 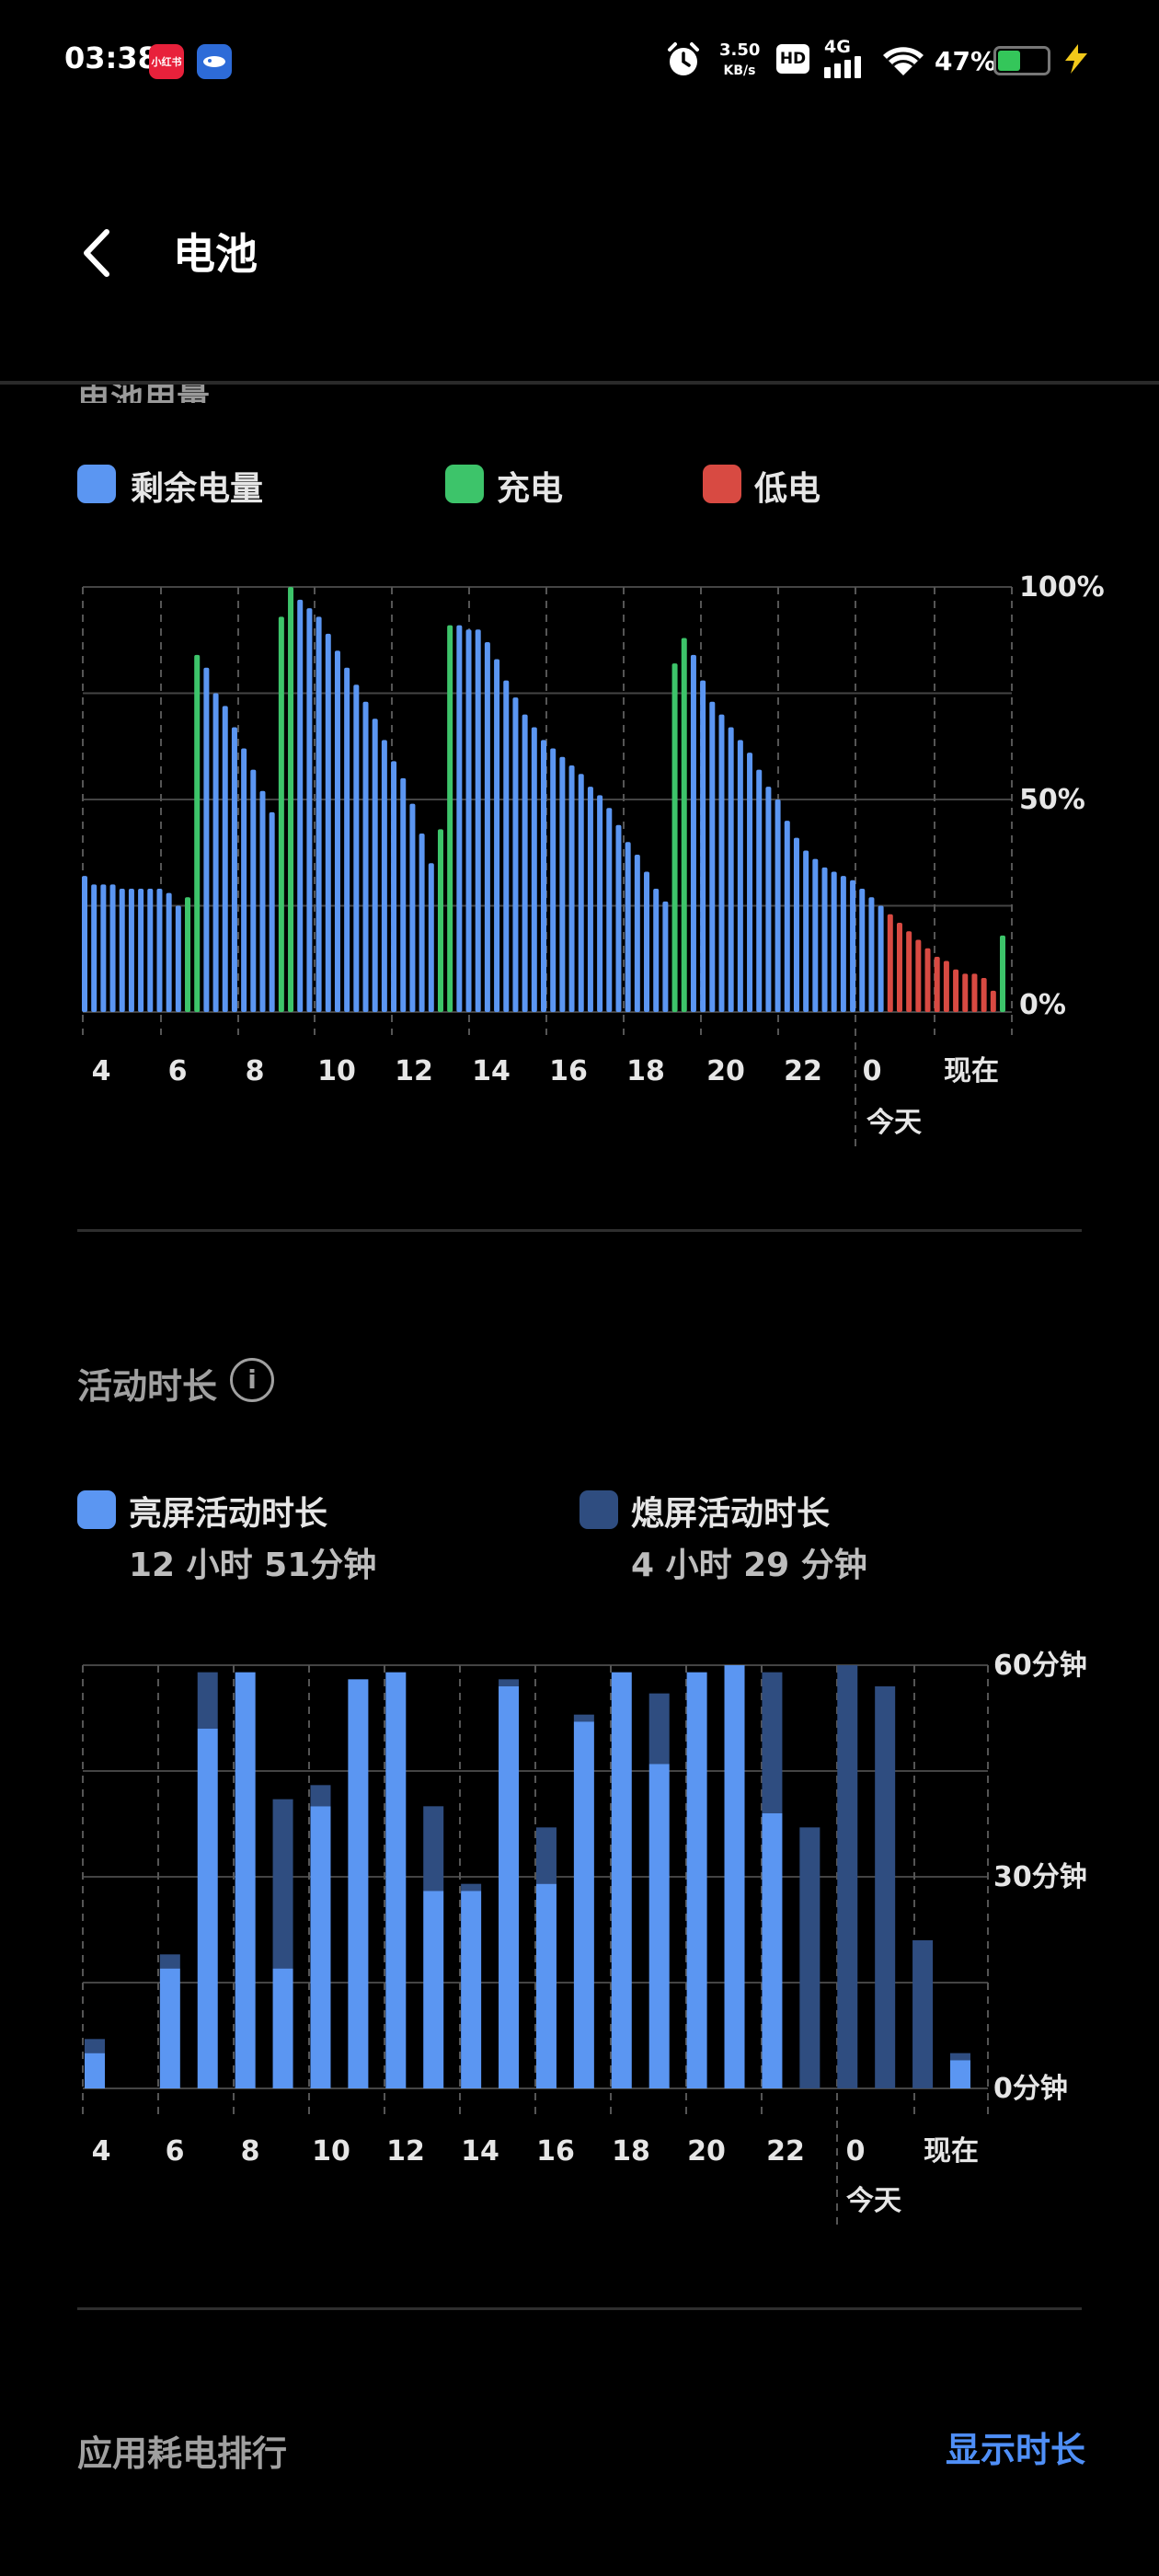 I want to click on show-duration-button: 显示时长, so click(x=1016, y=2450).